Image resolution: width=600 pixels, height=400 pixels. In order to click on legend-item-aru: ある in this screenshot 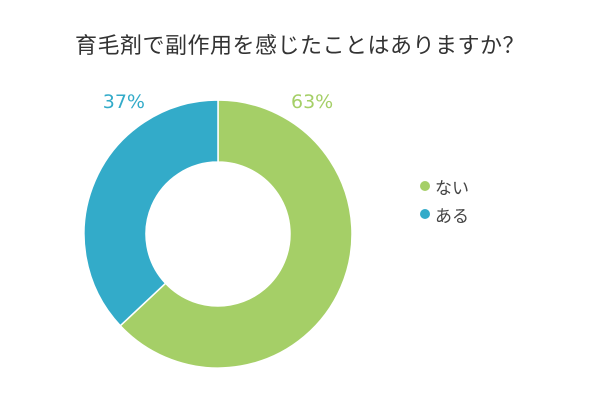, I will do `click(444, 214)`.